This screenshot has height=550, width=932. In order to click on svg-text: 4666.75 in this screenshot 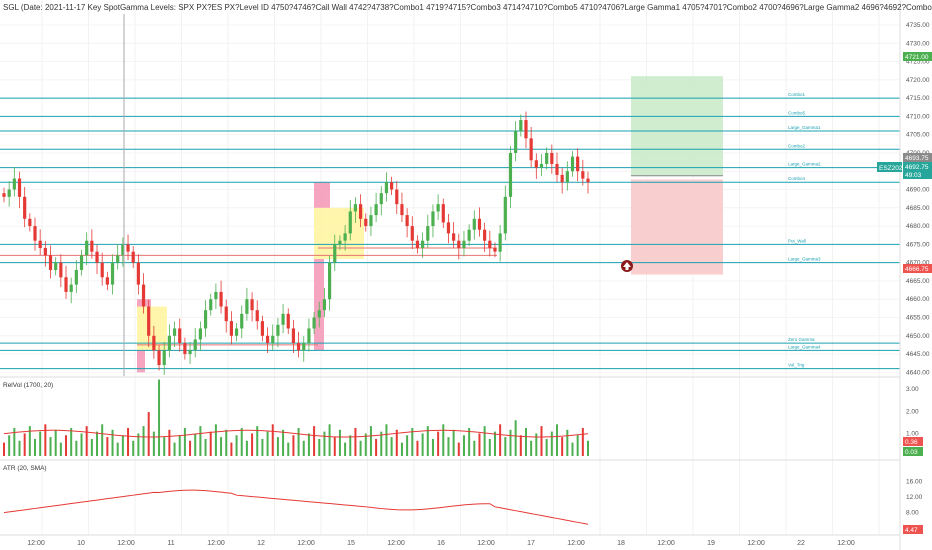, I will do `click(917, 269)`.